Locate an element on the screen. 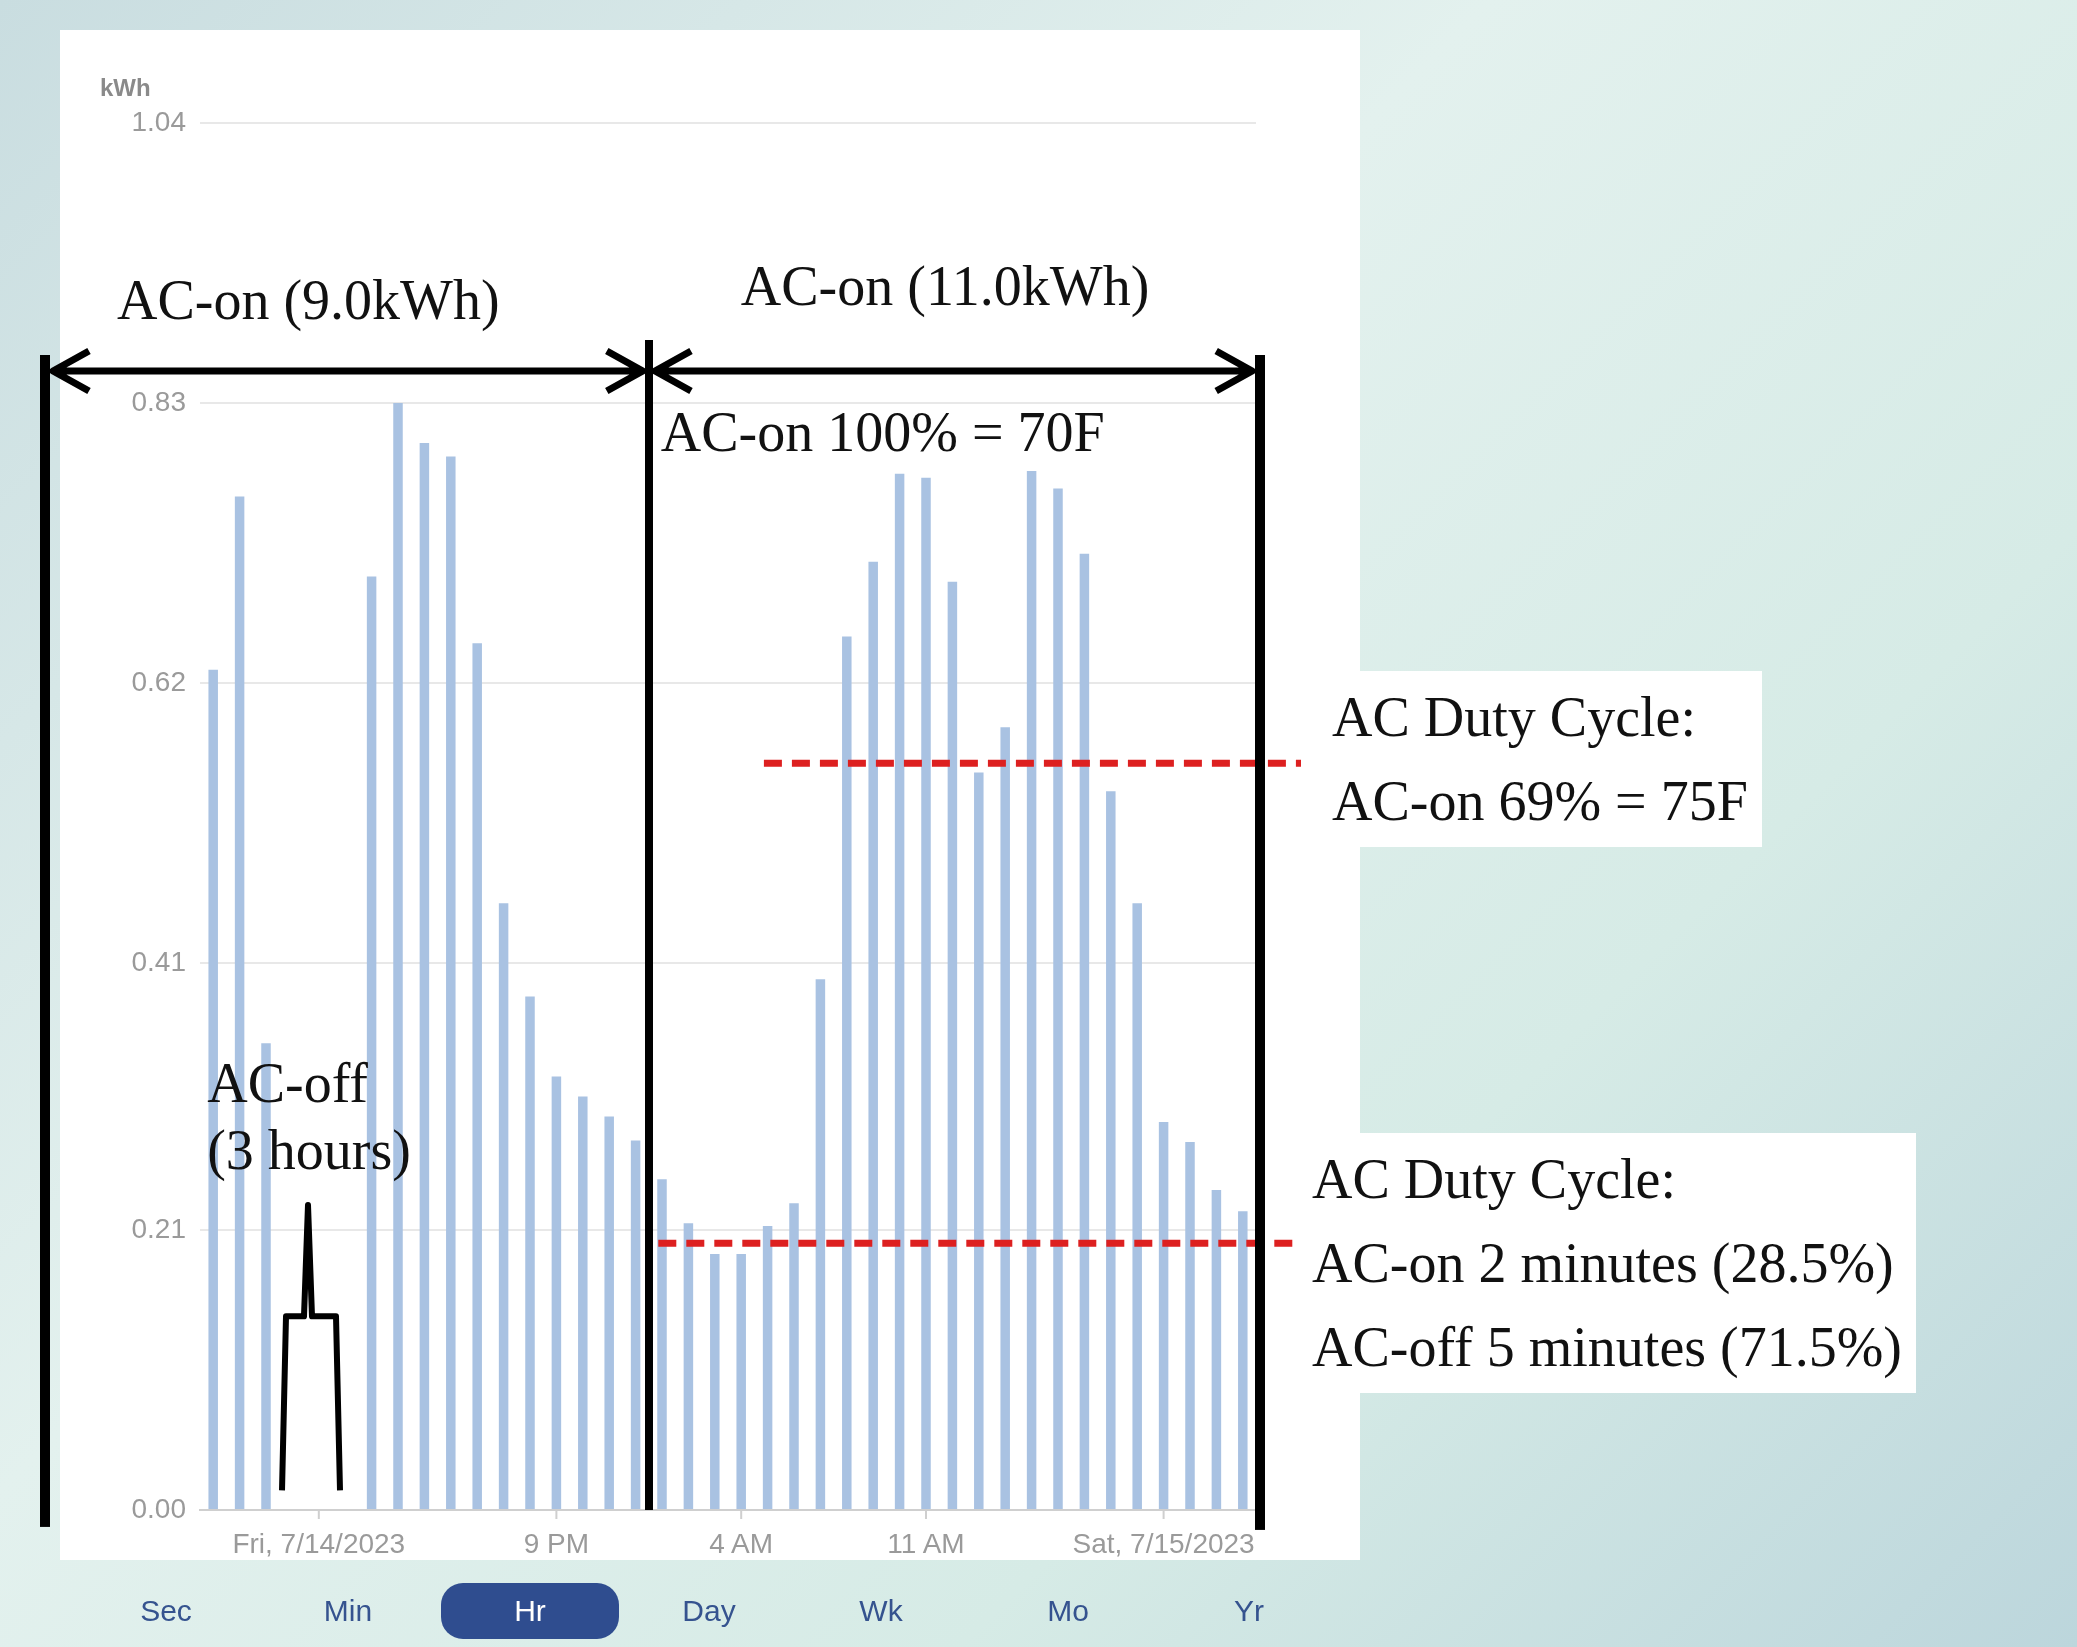 This screenshot has width=2077, height=1647. y-axis-title: kWh is located at coordinates (125, 87).